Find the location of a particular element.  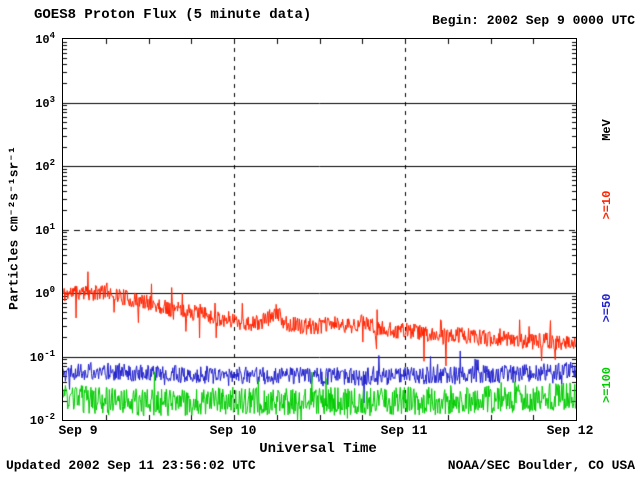

y-tick-label: 10² is located at coordinates (45, 166).